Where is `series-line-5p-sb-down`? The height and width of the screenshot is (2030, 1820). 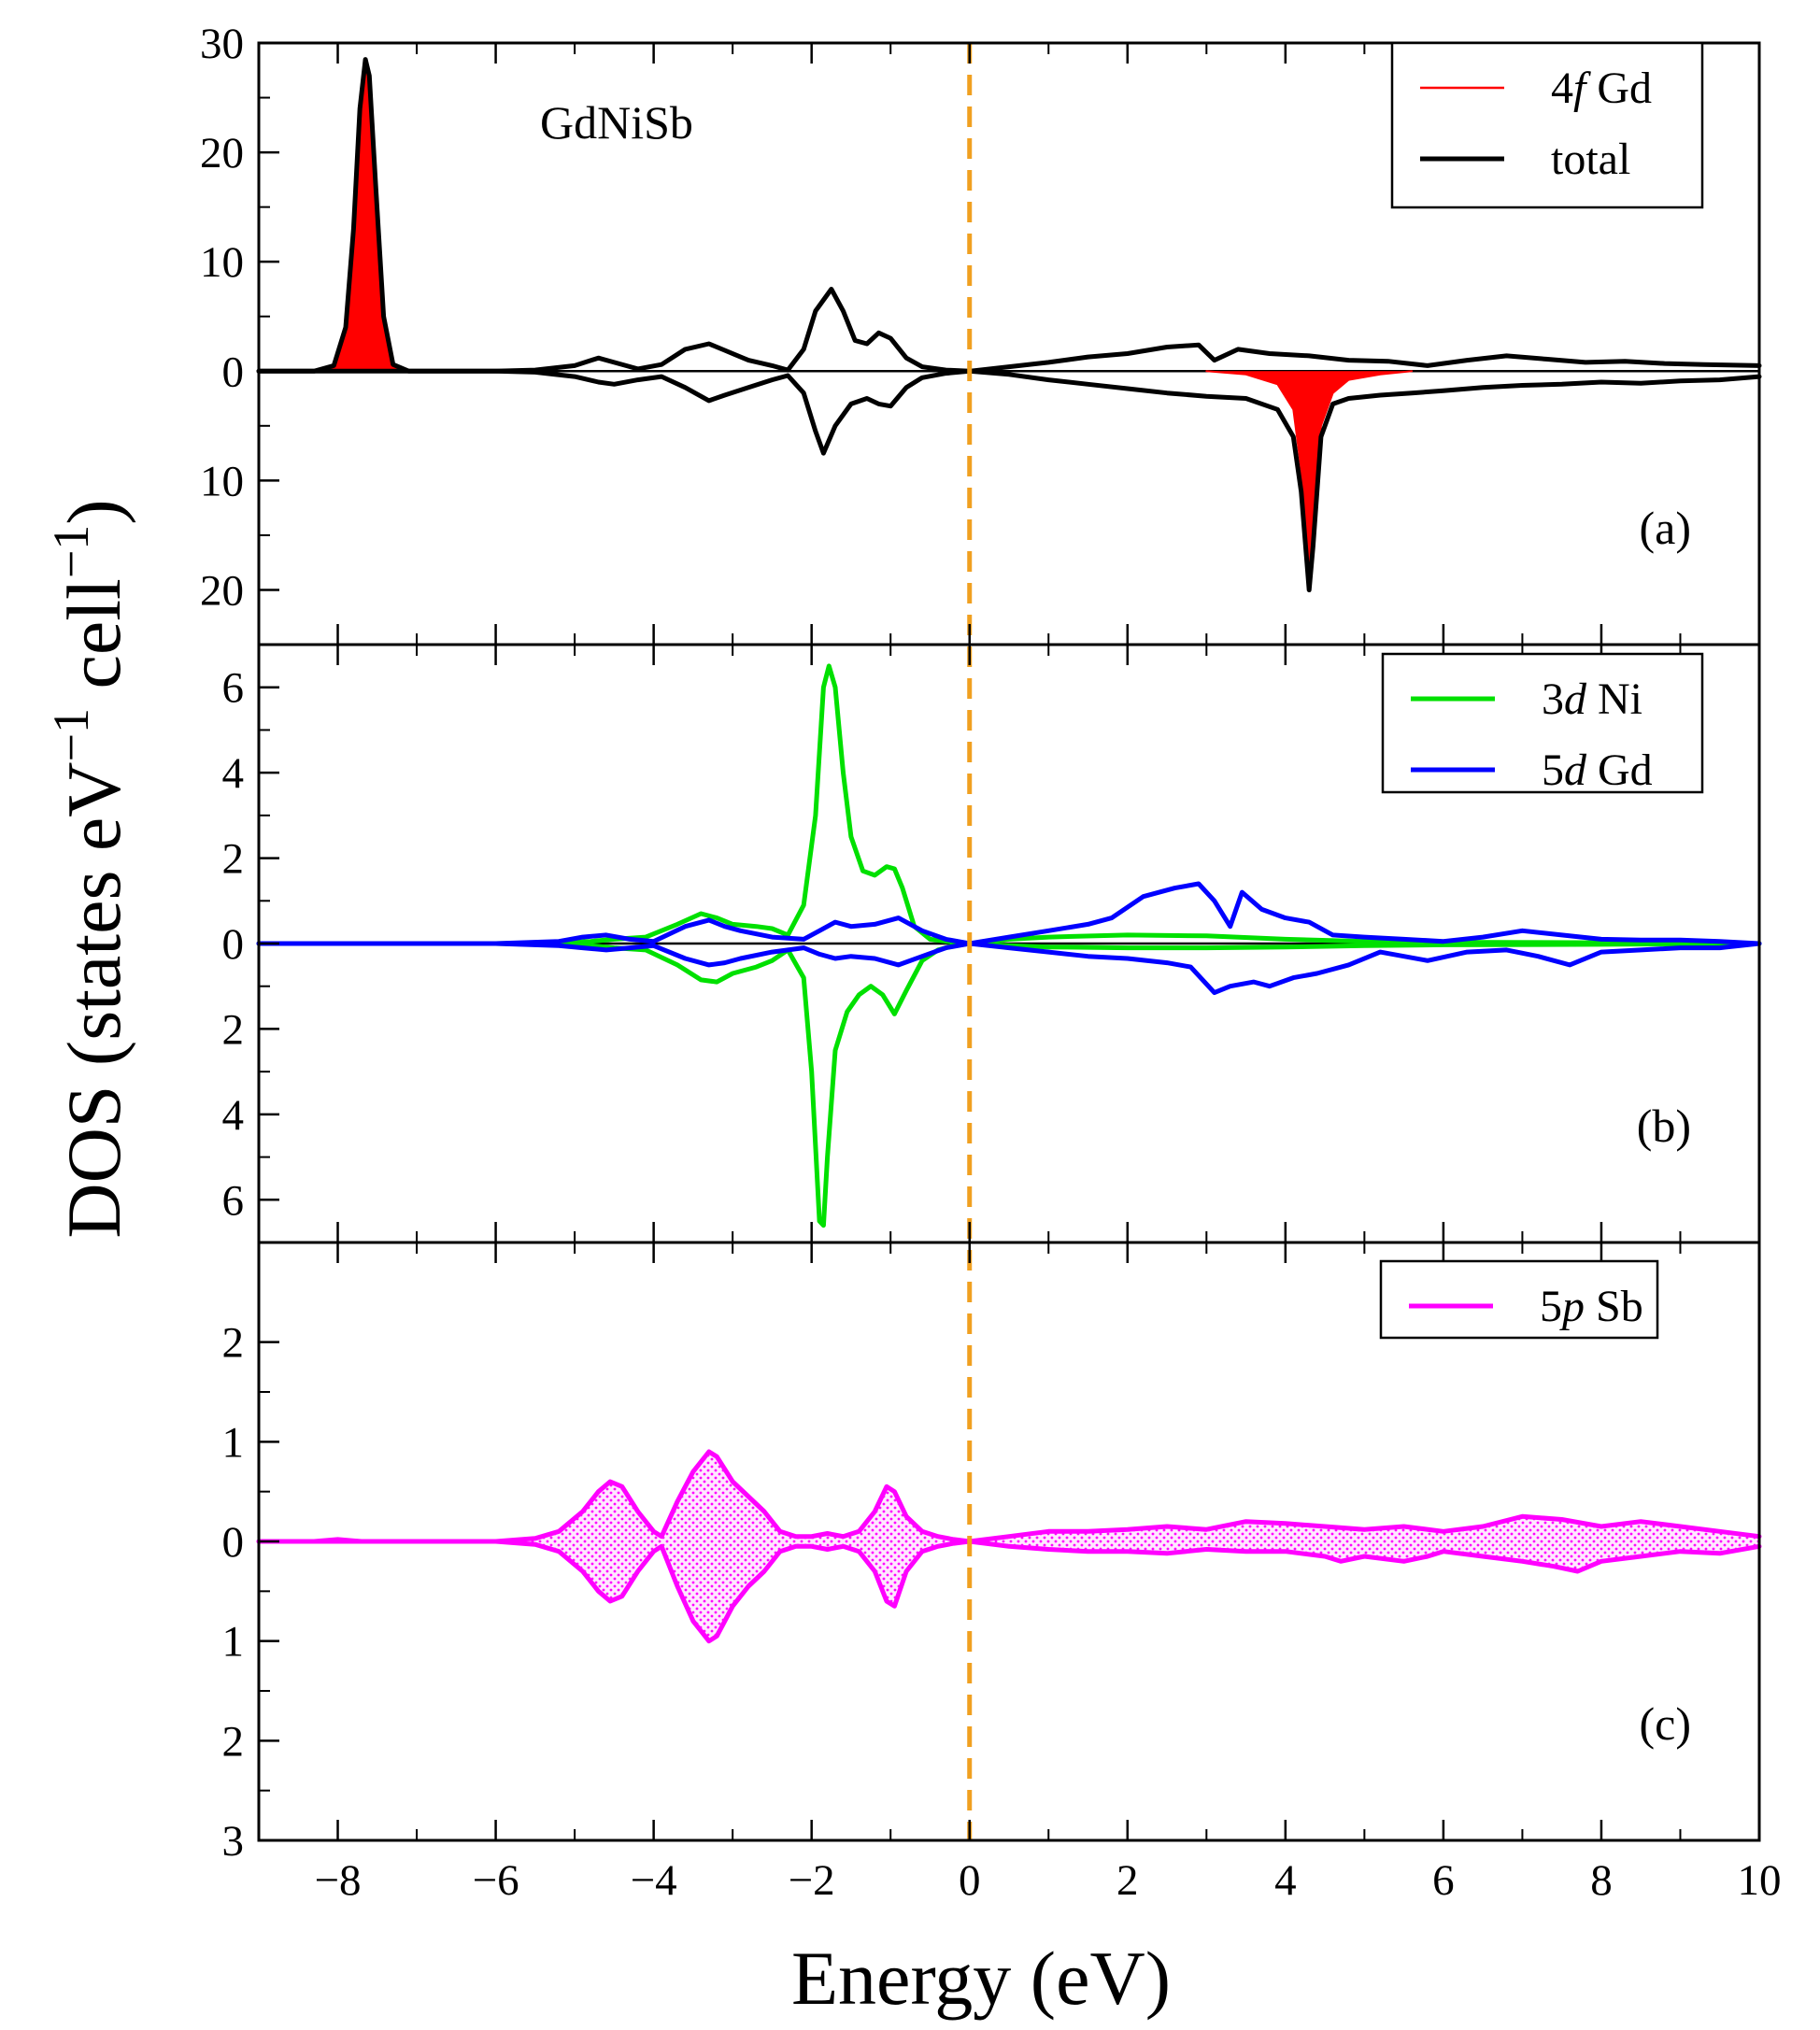 series-line-5p-sb-down is located at coordinates (1009, 1591).